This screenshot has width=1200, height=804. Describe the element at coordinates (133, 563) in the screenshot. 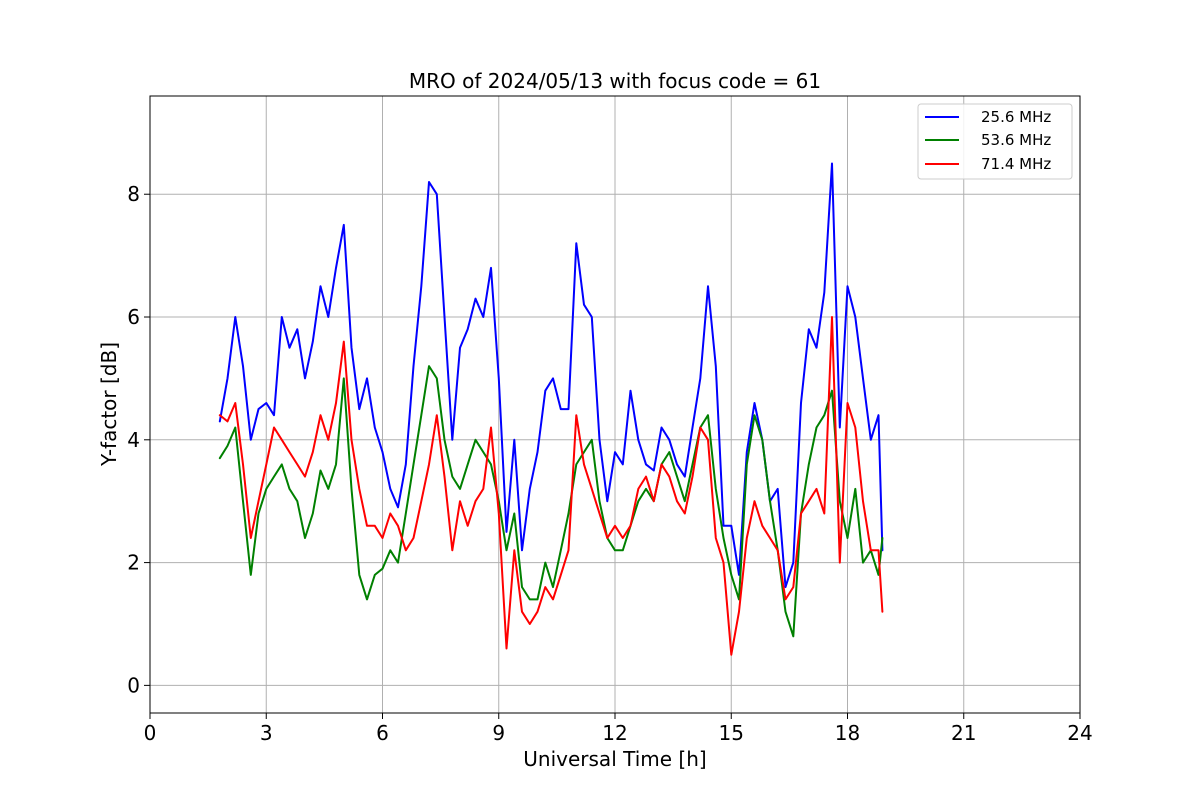

I see `y-tick-label: 2` at that location.